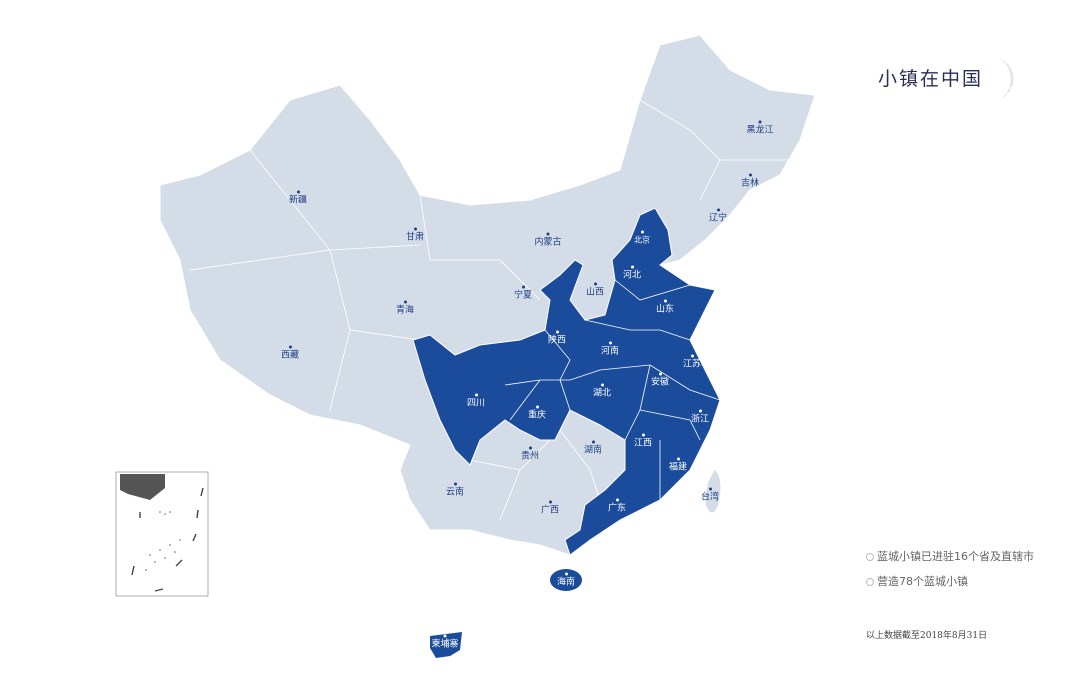 The height and width of the screenshot is (691, 1080). What do you see at coordinates (415, 237) in the screenshot?
I see `region-name: 甘肃` at bounding box center [415, 237].